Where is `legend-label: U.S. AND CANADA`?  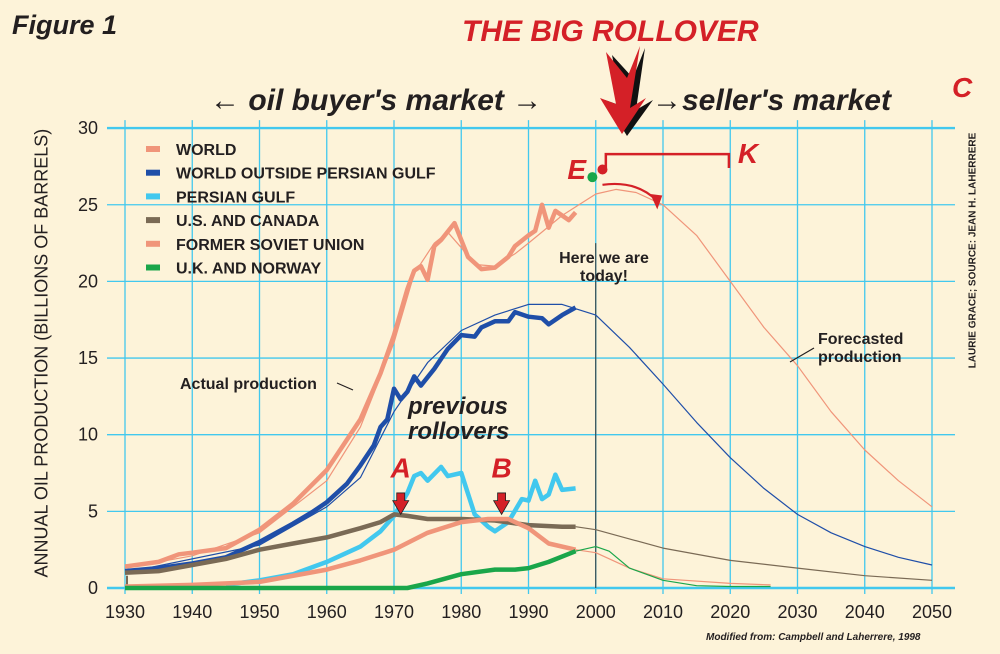
legend-label: U.S. AND CANADA is located at coordinates (248, 221).